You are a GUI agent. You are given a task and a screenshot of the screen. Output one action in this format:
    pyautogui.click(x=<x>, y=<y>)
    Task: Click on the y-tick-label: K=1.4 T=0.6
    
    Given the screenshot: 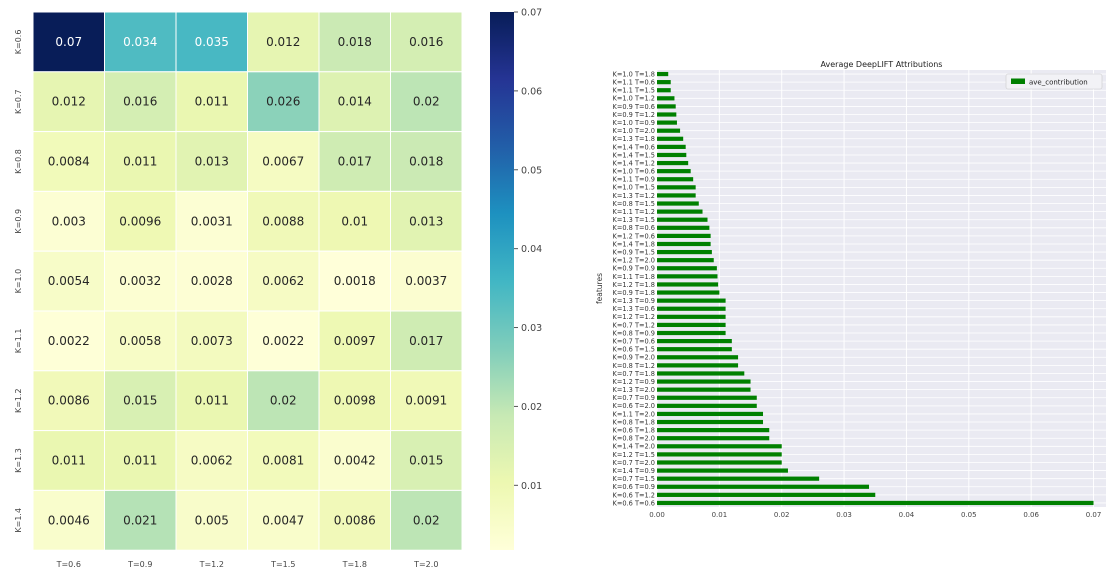 What is the action you would take?
    pyautogui.click(x=634, y=147)
    